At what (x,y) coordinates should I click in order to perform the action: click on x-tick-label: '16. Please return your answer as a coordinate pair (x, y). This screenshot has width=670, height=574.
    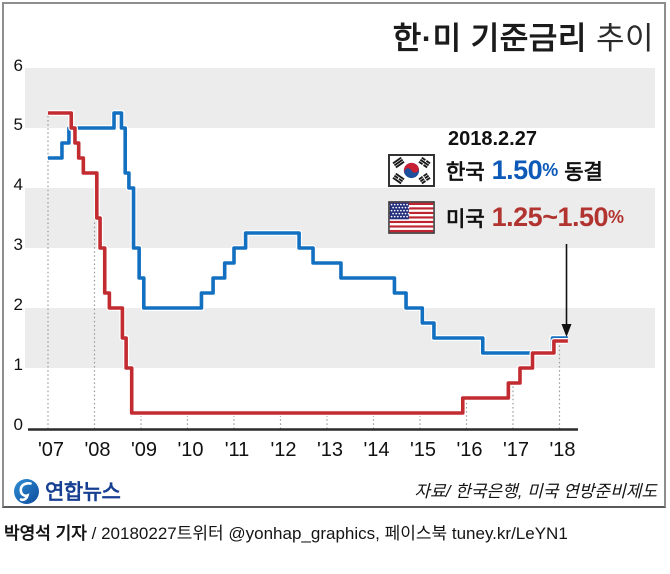
    Looking at the image, I should click on (469, 450).